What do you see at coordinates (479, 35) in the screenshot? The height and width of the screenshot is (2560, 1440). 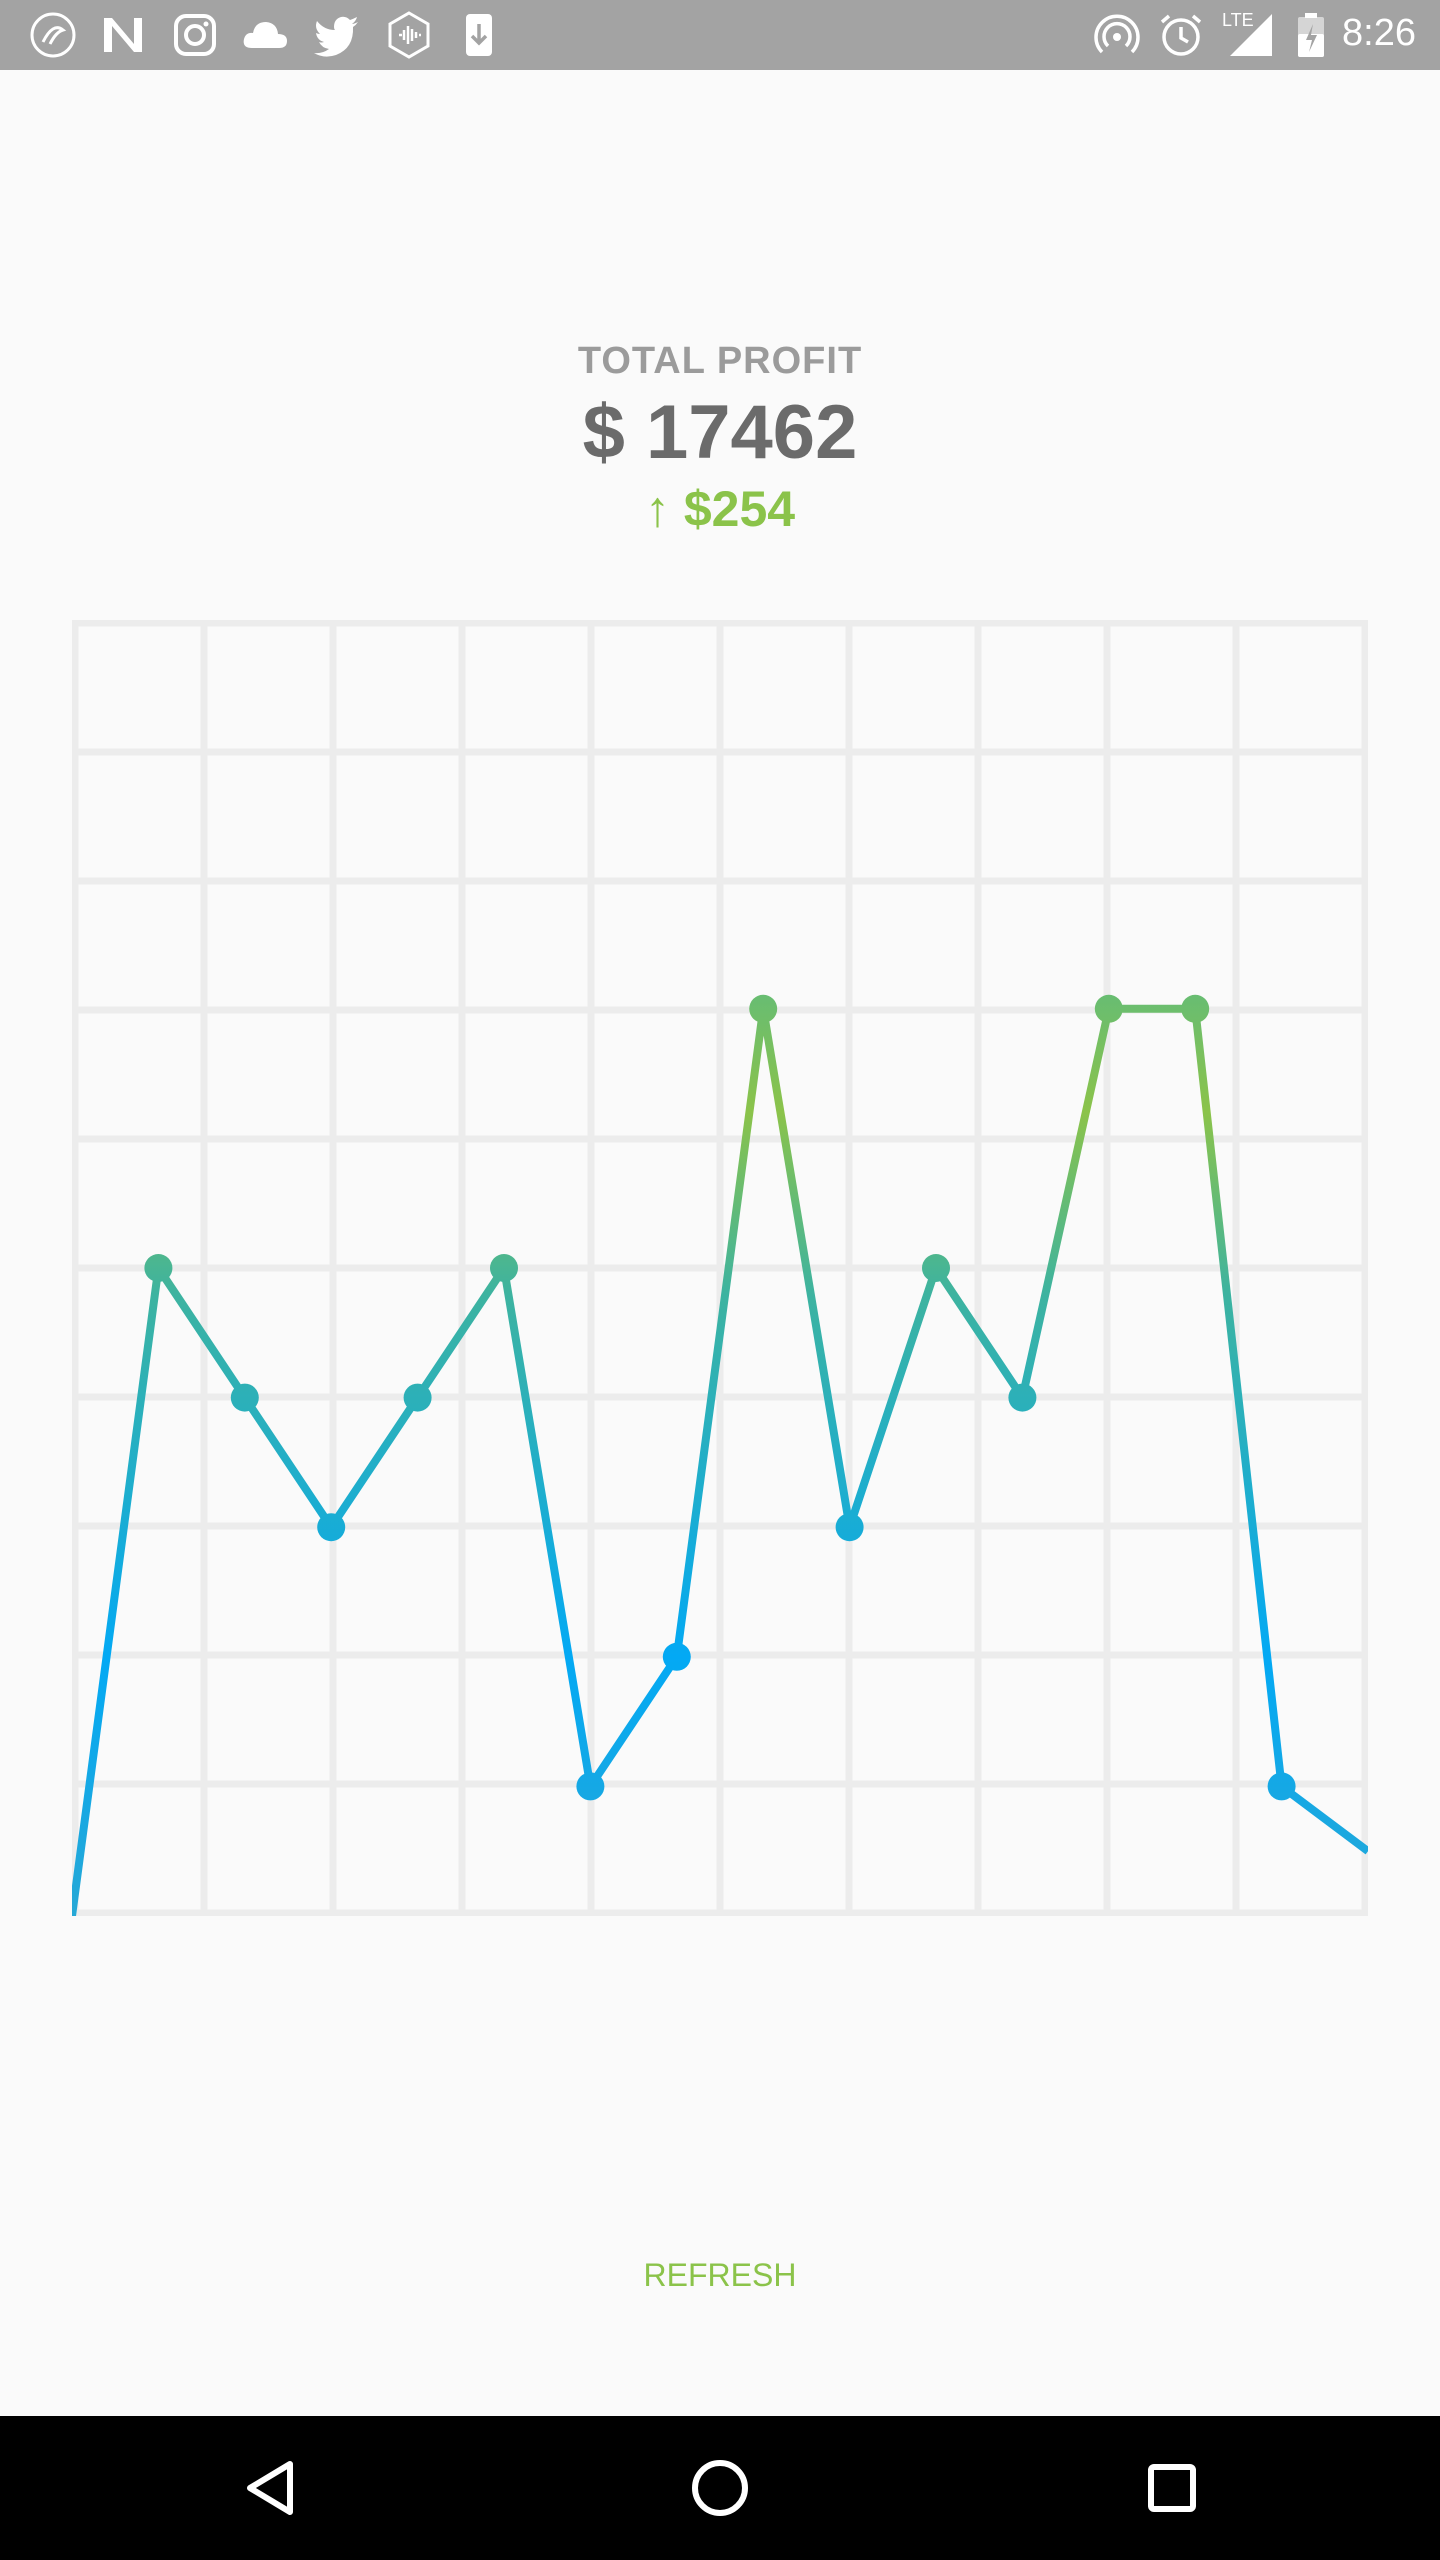 I see `download-icon` at bounding box center [479, 35].